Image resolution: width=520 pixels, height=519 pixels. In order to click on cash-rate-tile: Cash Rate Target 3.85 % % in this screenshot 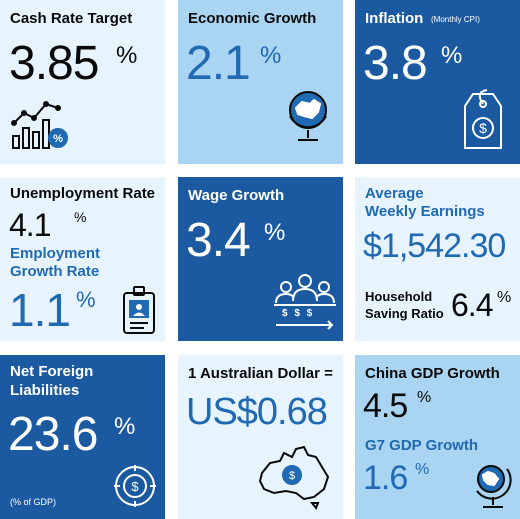, I will do `click(82, 82)`.